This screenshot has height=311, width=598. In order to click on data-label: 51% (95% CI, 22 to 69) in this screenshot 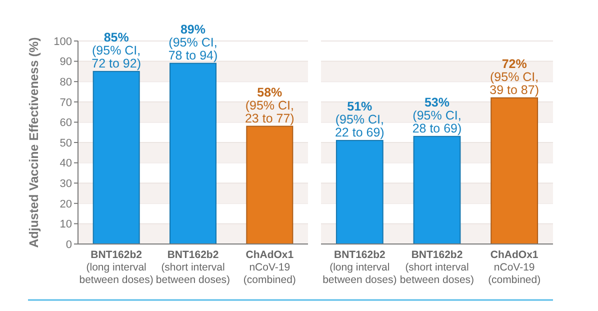, I will do `click(359, 119)`.